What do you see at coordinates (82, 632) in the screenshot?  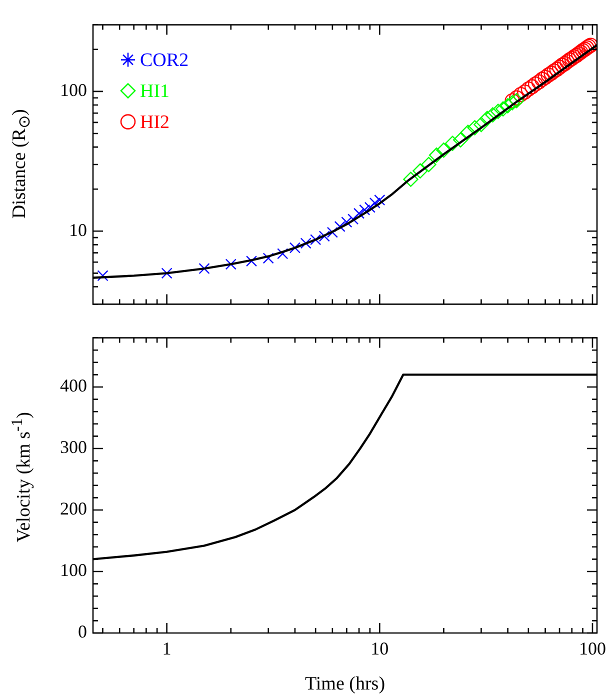 I see `y-tick-label: 0` at bounding box center [82, 632].